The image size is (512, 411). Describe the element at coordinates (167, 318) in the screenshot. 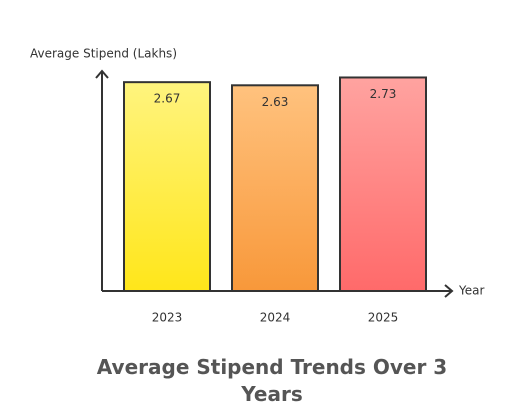

I see `x-tick-label: 2023` at that location.